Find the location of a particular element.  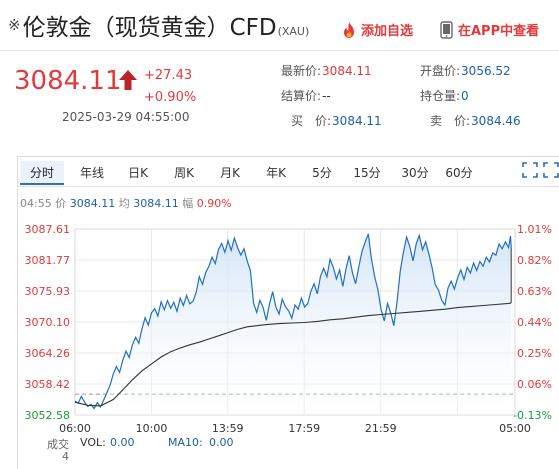

crosshair-info: 04:55 价 3084.11 均 3084.11 幅 0.90% is located at coordinates (126, 203).